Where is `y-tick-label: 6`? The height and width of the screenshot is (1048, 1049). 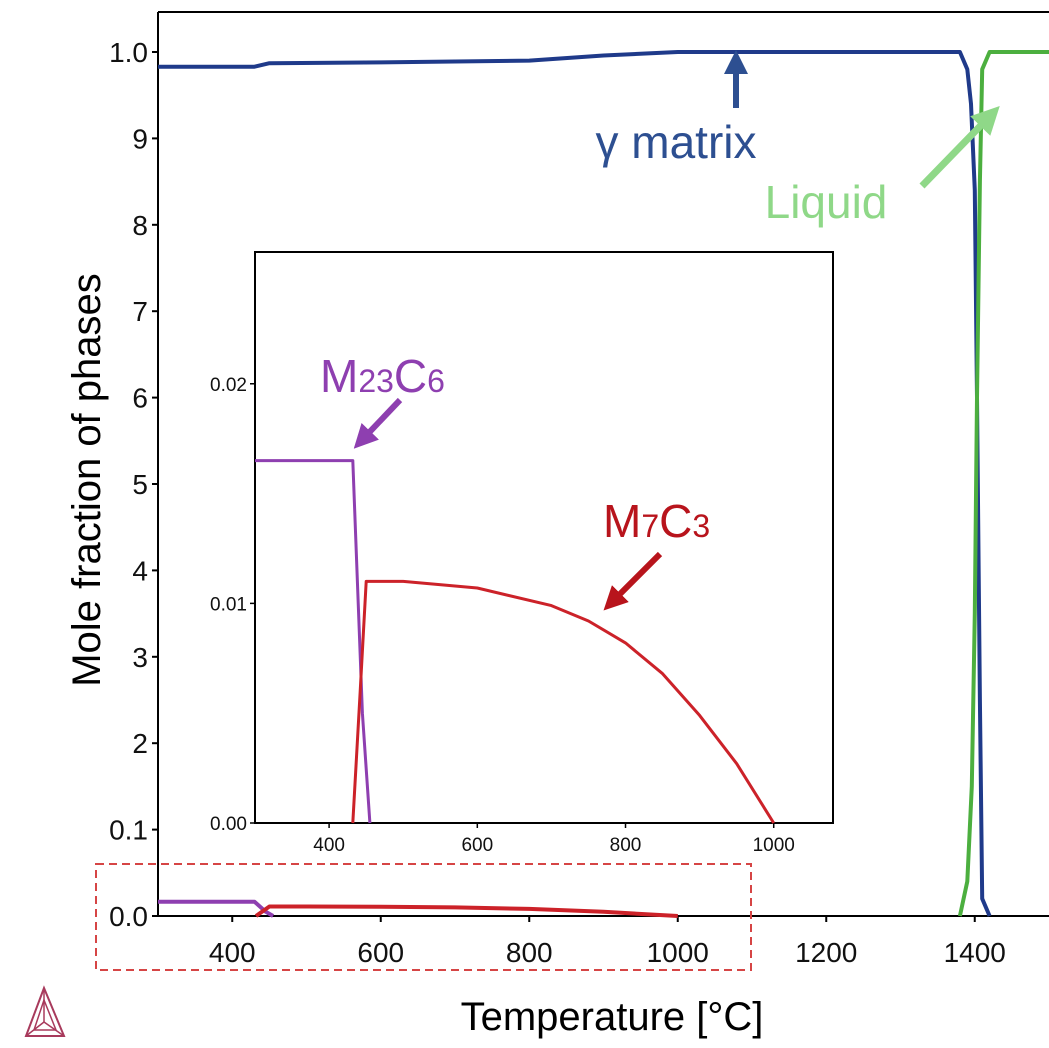
y-tick-label: 6 is located at coordinates (140, 398).